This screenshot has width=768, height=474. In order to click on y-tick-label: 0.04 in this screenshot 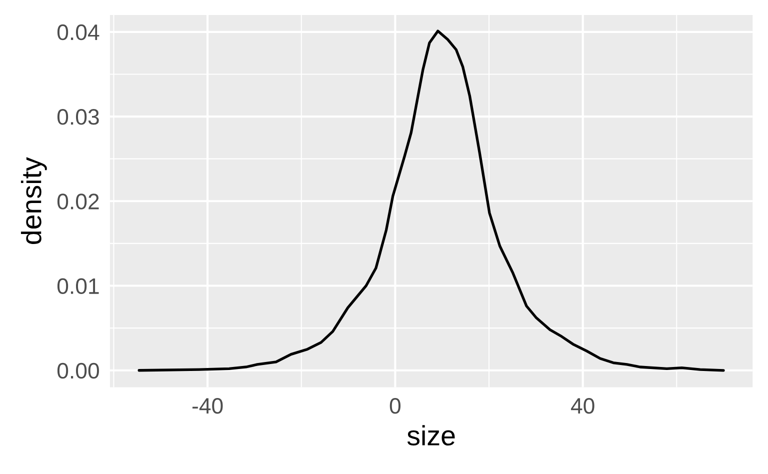, I will do `click(78, 32)`.